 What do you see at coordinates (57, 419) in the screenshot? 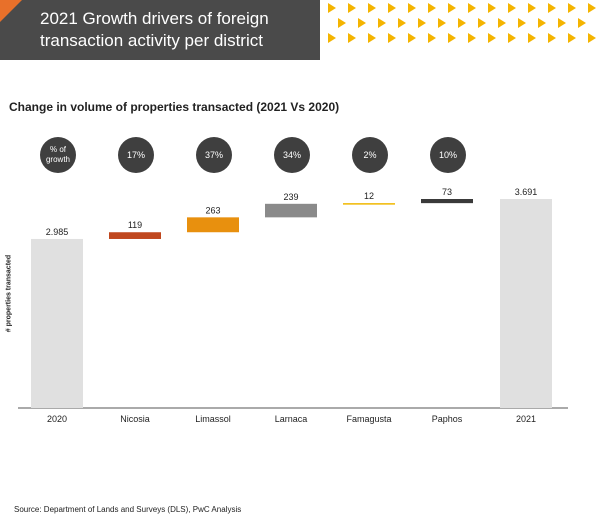
I see `x-tick-2020: 2020` at bounding box center [57, 419].